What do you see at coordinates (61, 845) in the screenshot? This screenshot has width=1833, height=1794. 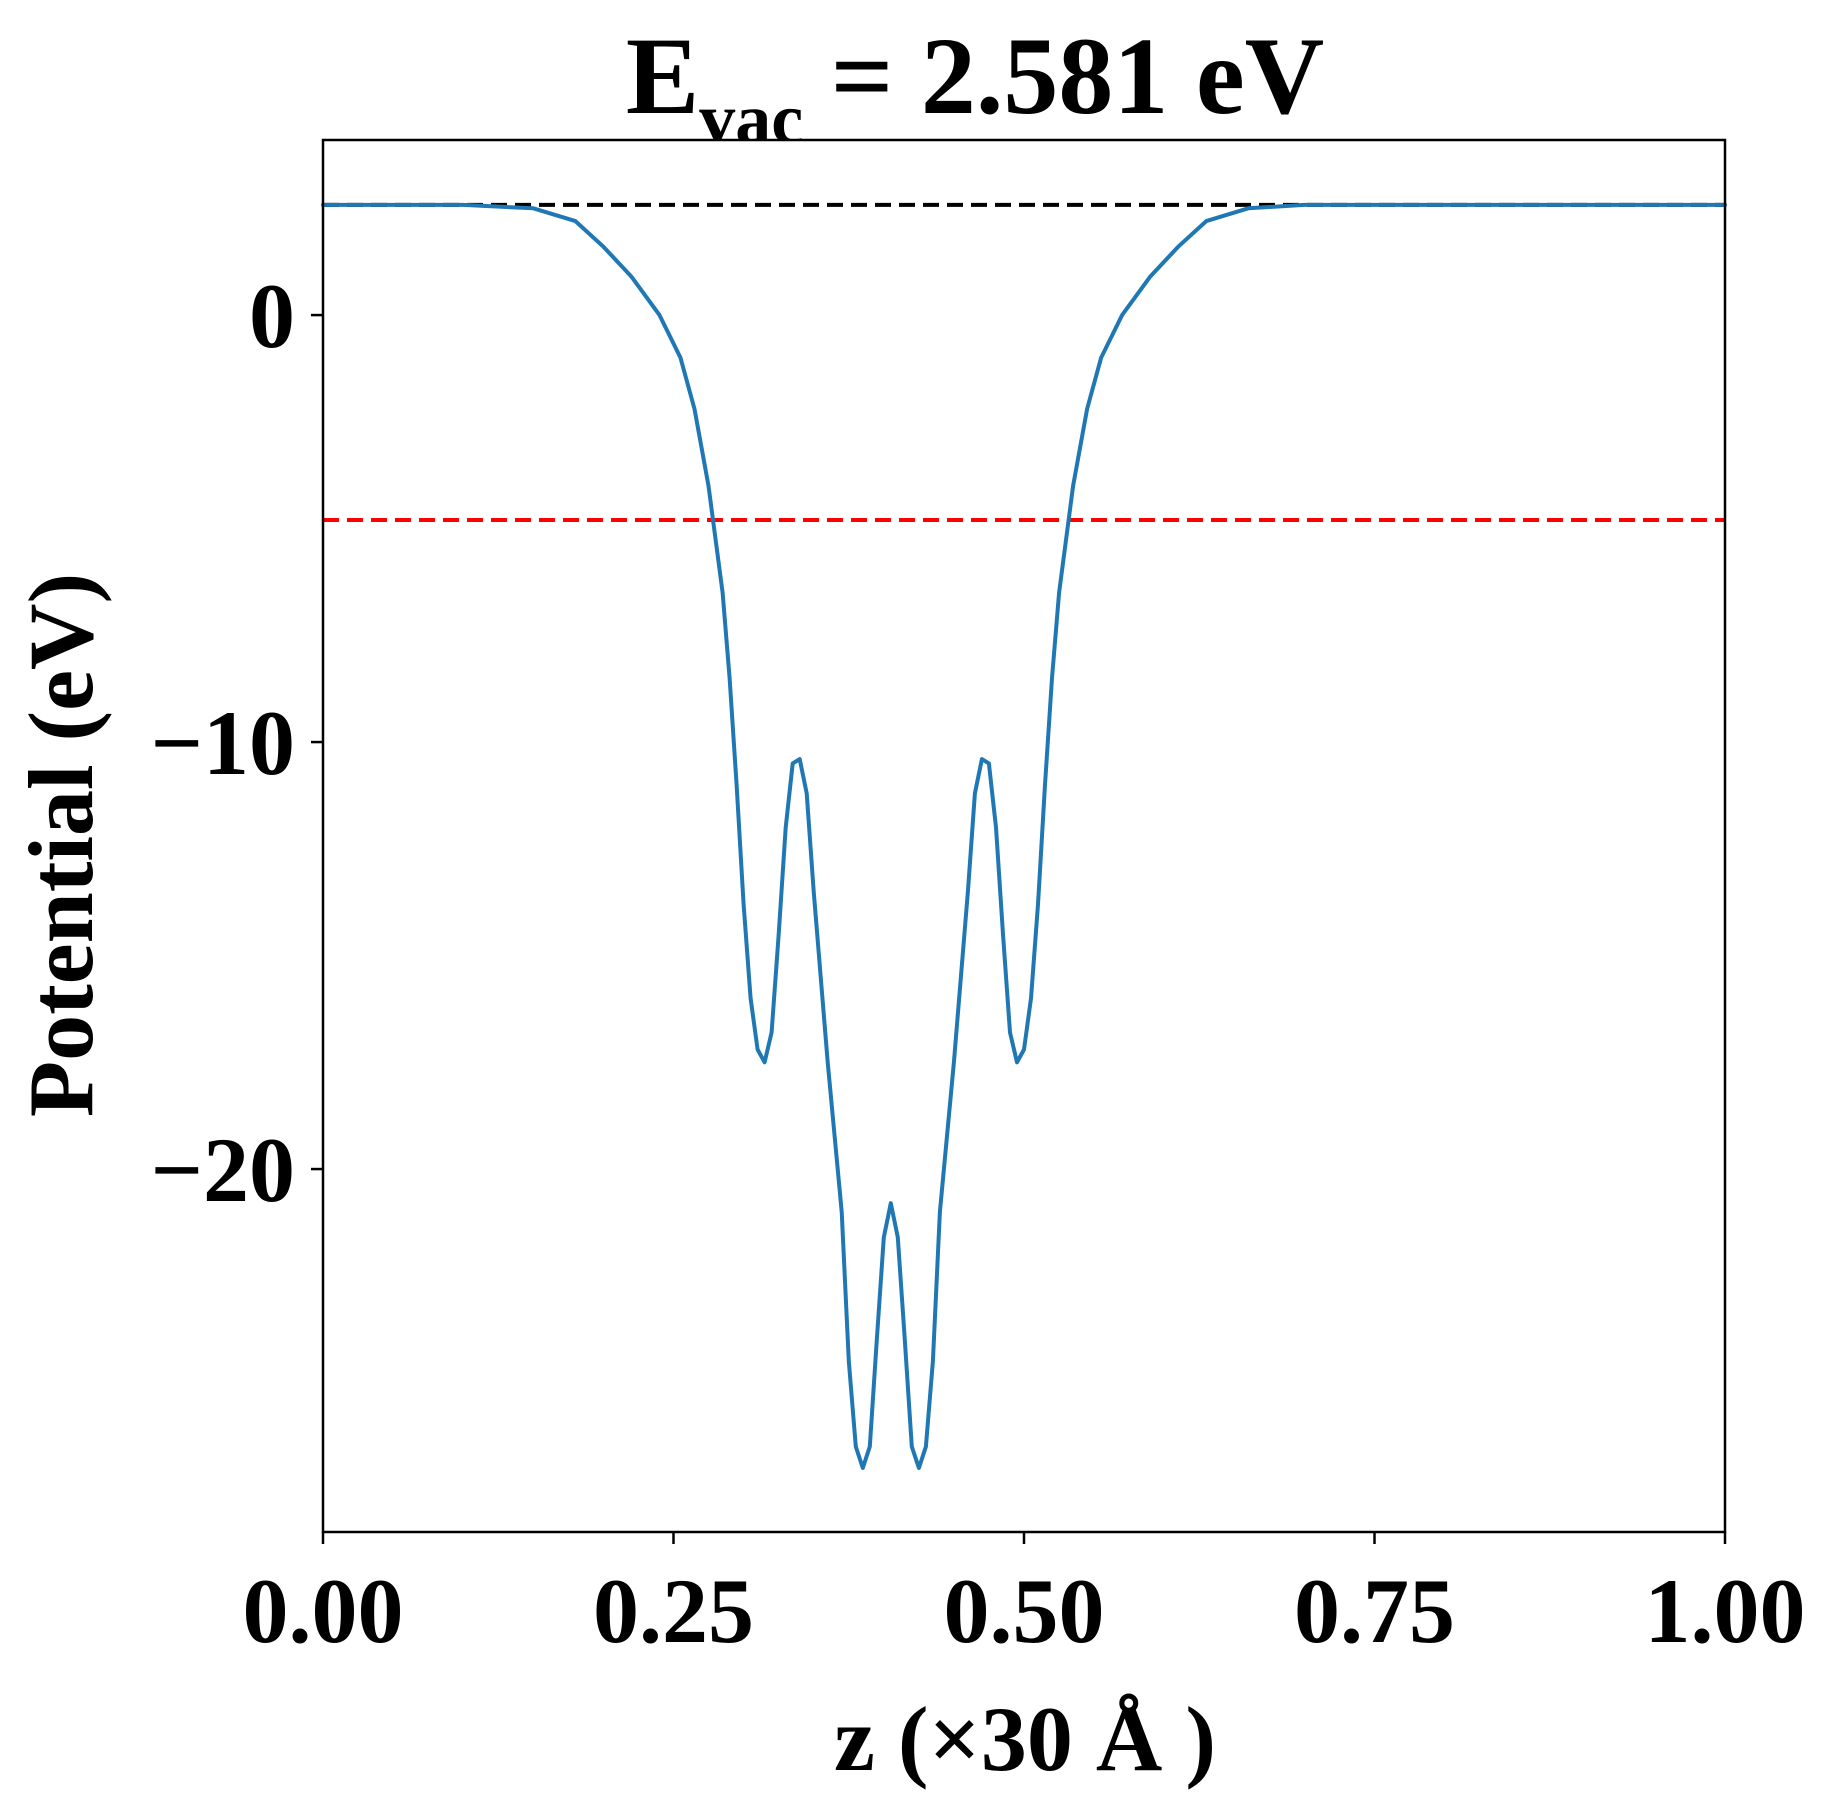 I see `y-axis-label: Potential (eV)` at bounding box center [61, 845].